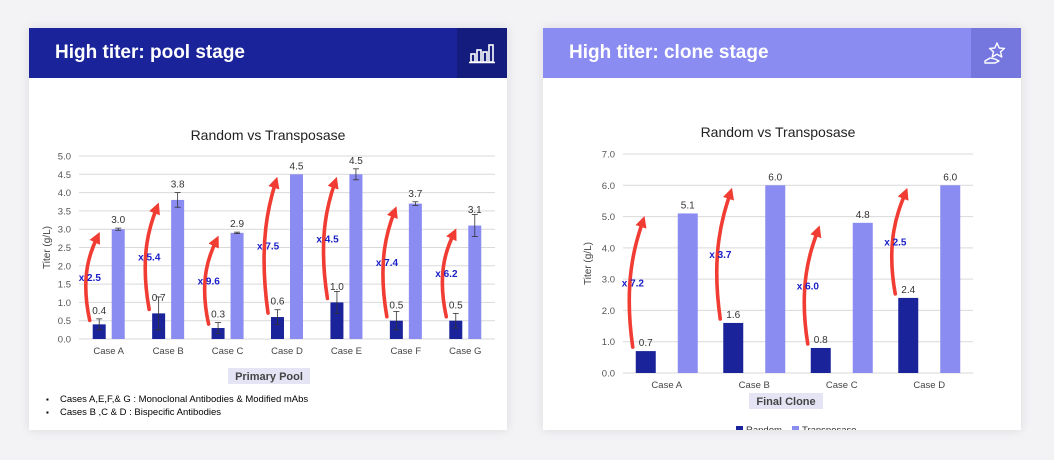  What do you see at coordinates (608, 186) in the screenshot?
I see `y-tick-label: 6.0` at bounding box center [608, 186].